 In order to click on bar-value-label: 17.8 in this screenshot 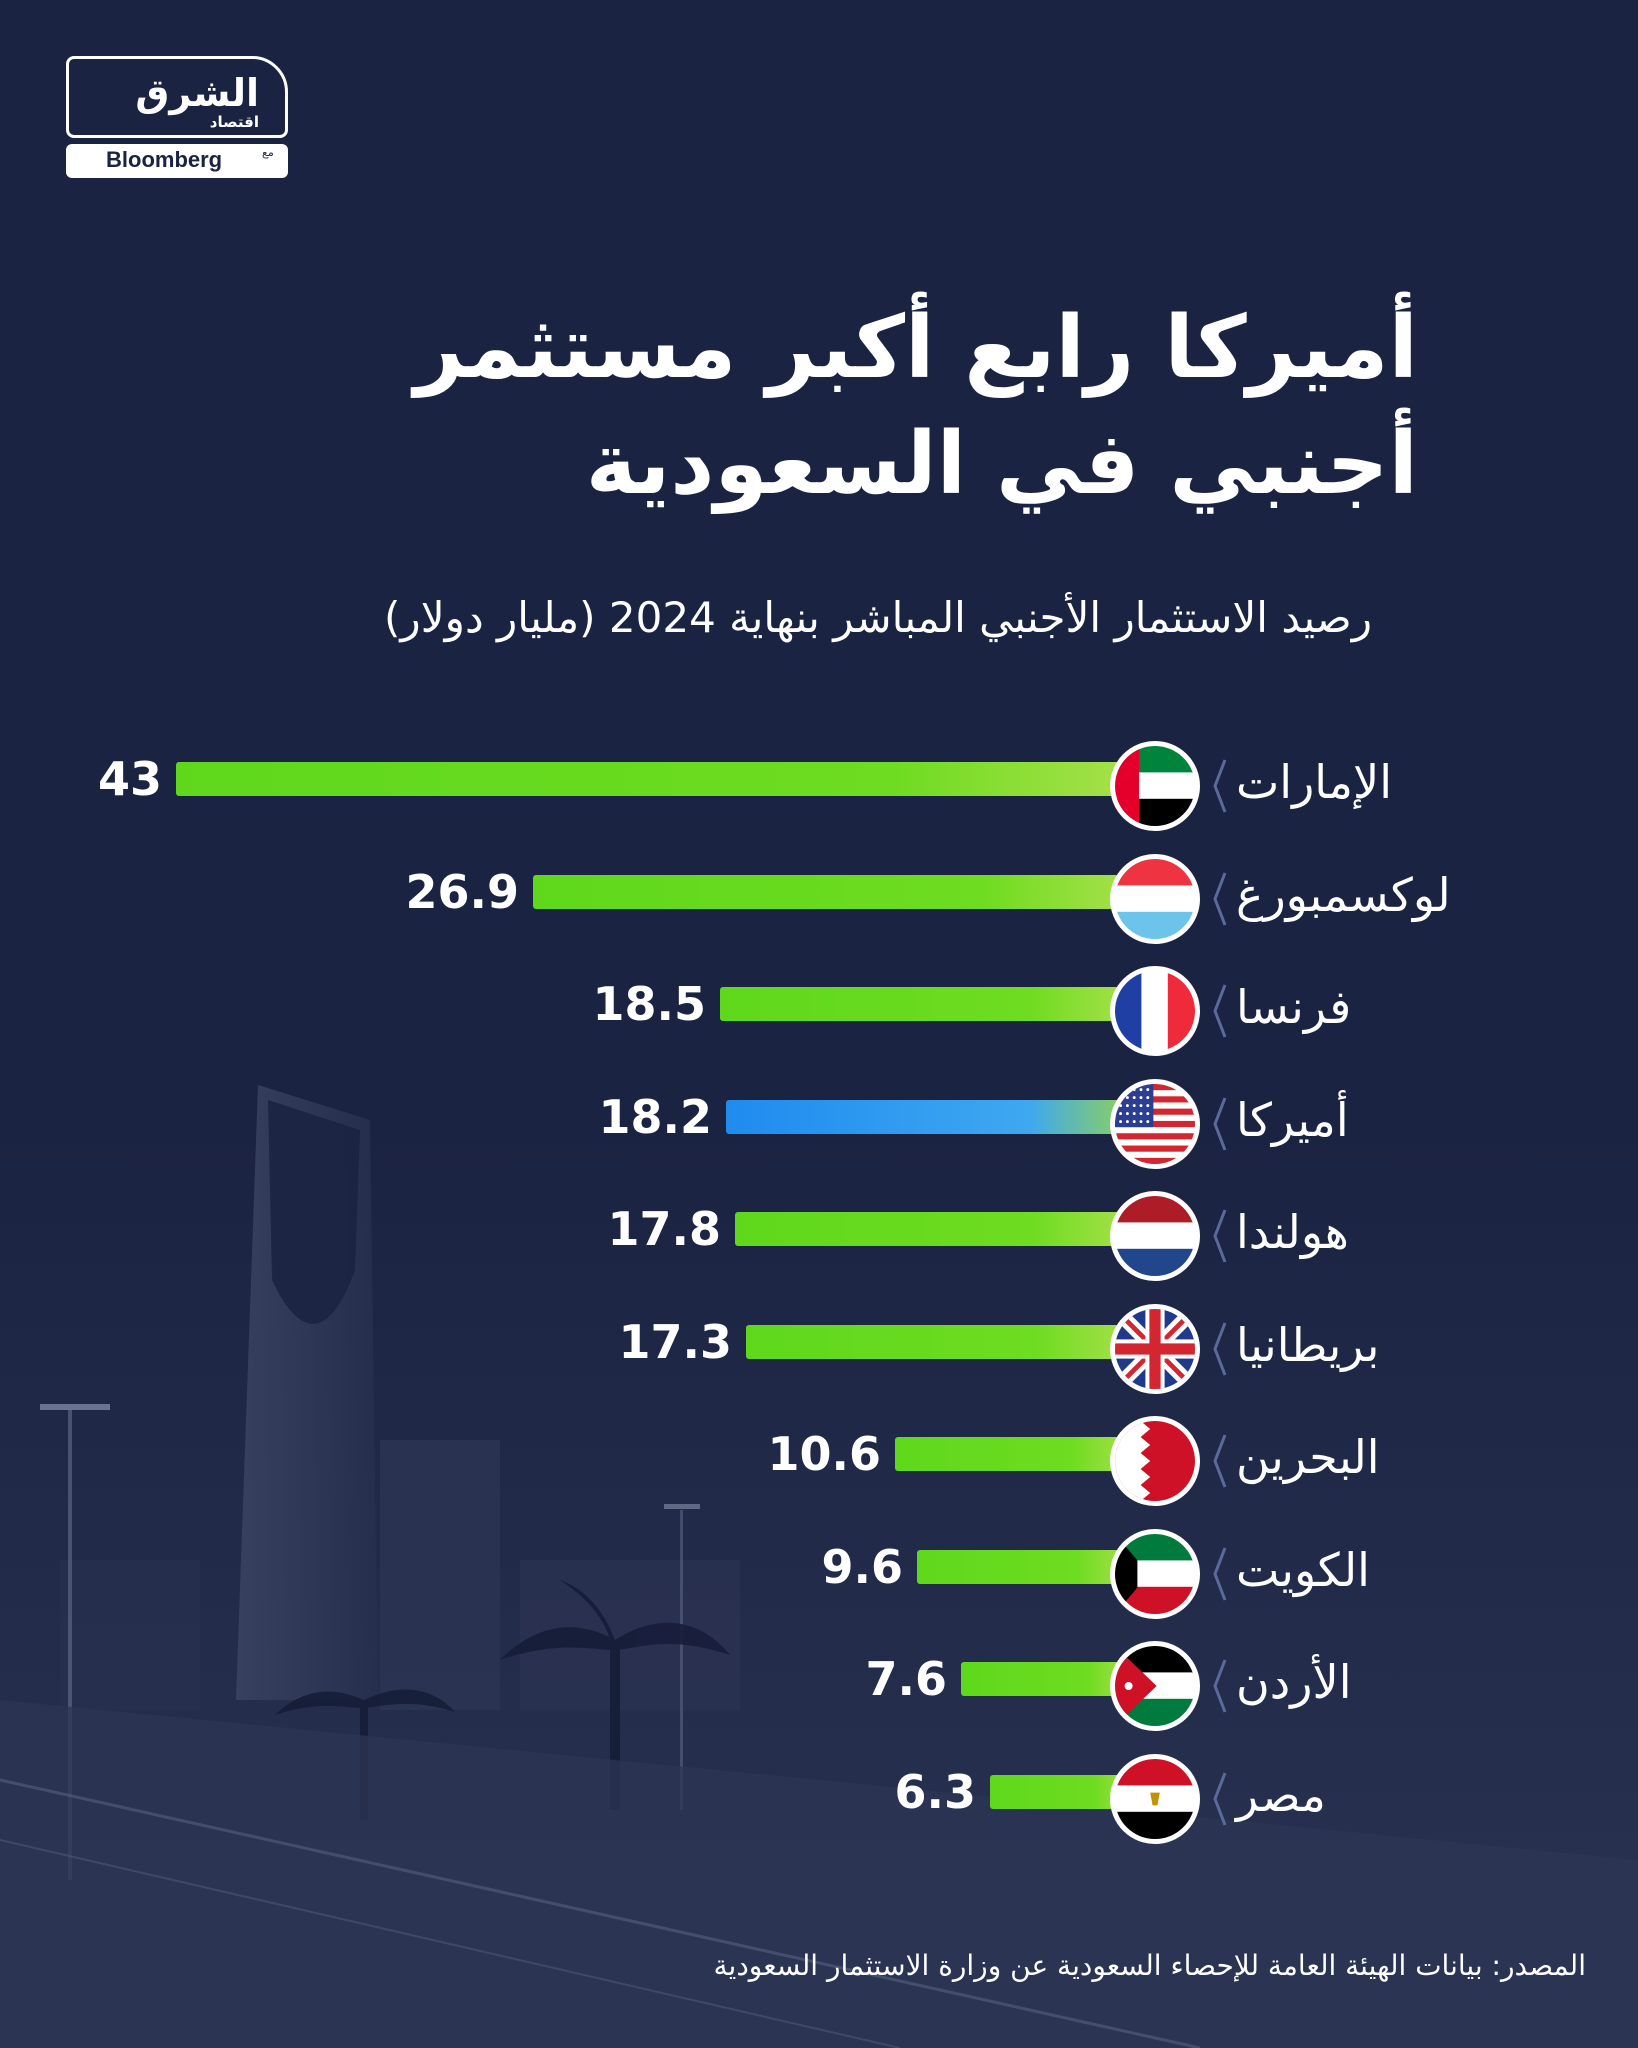, I will do `click(664, 1229)`.